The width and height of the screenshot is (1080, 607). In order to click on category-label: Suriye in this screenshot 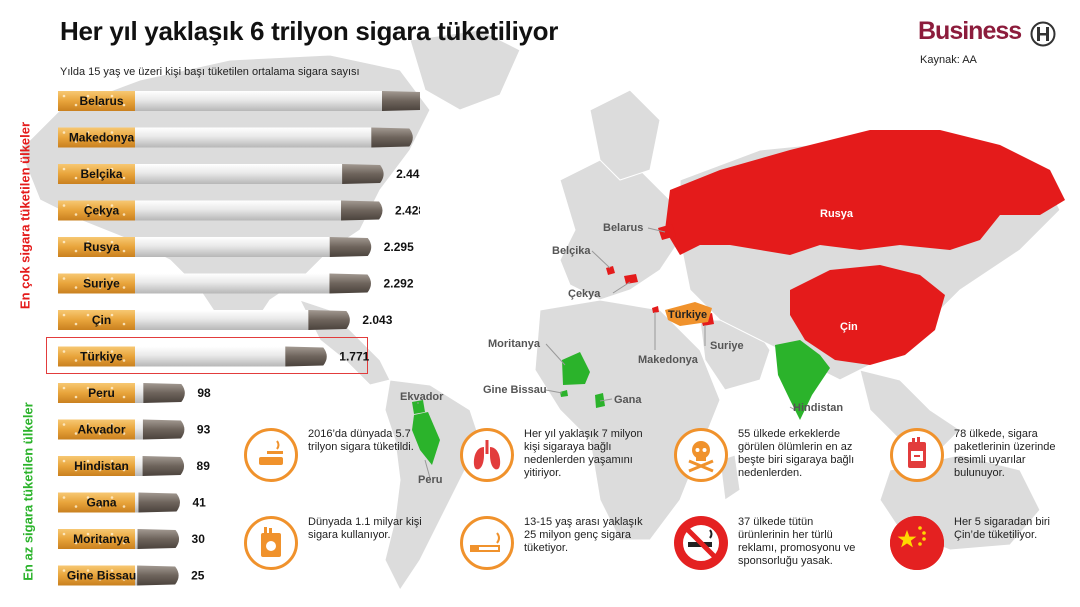, I will do `click(101, 284)`.